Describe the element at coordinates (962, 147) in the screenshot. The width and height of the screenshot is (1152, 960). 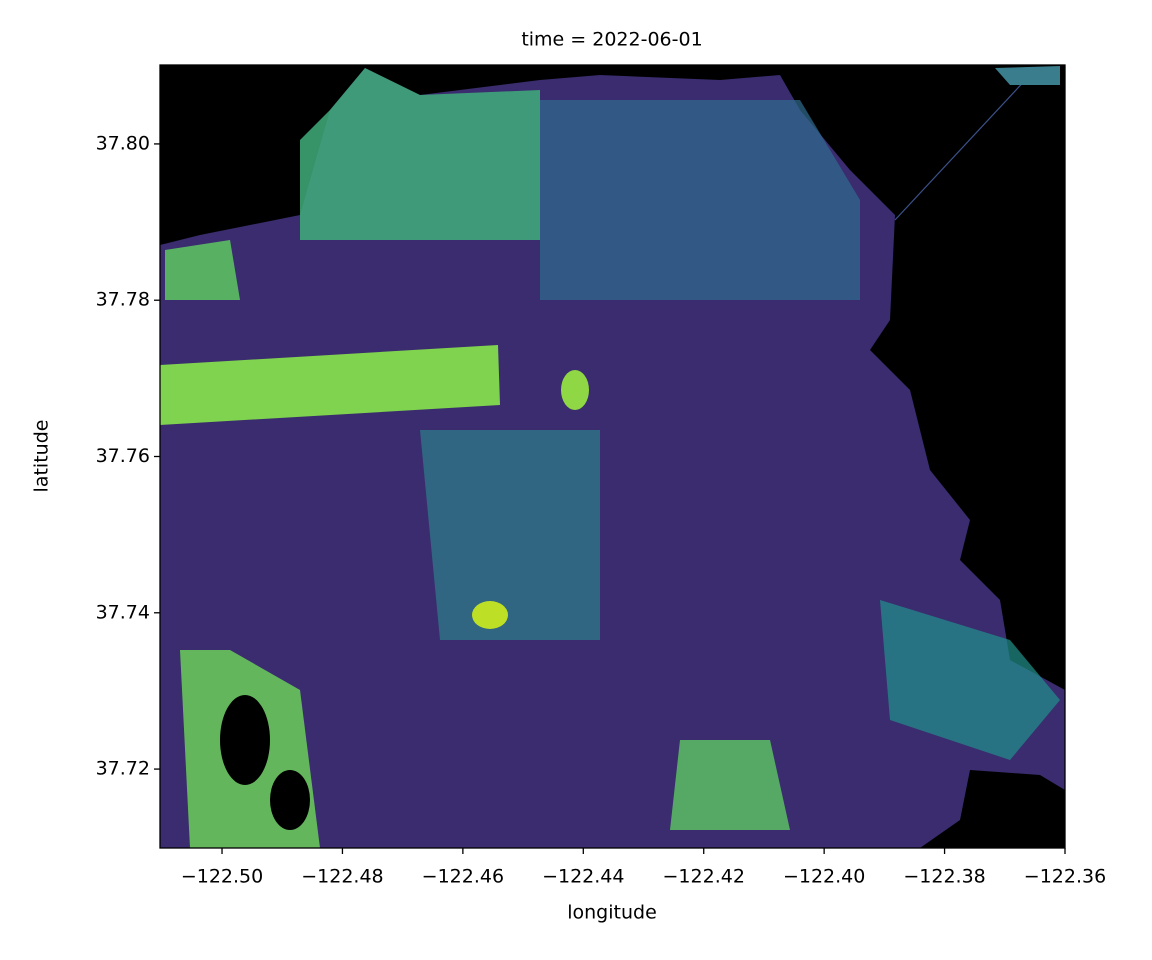
I see `bridge` at that location.